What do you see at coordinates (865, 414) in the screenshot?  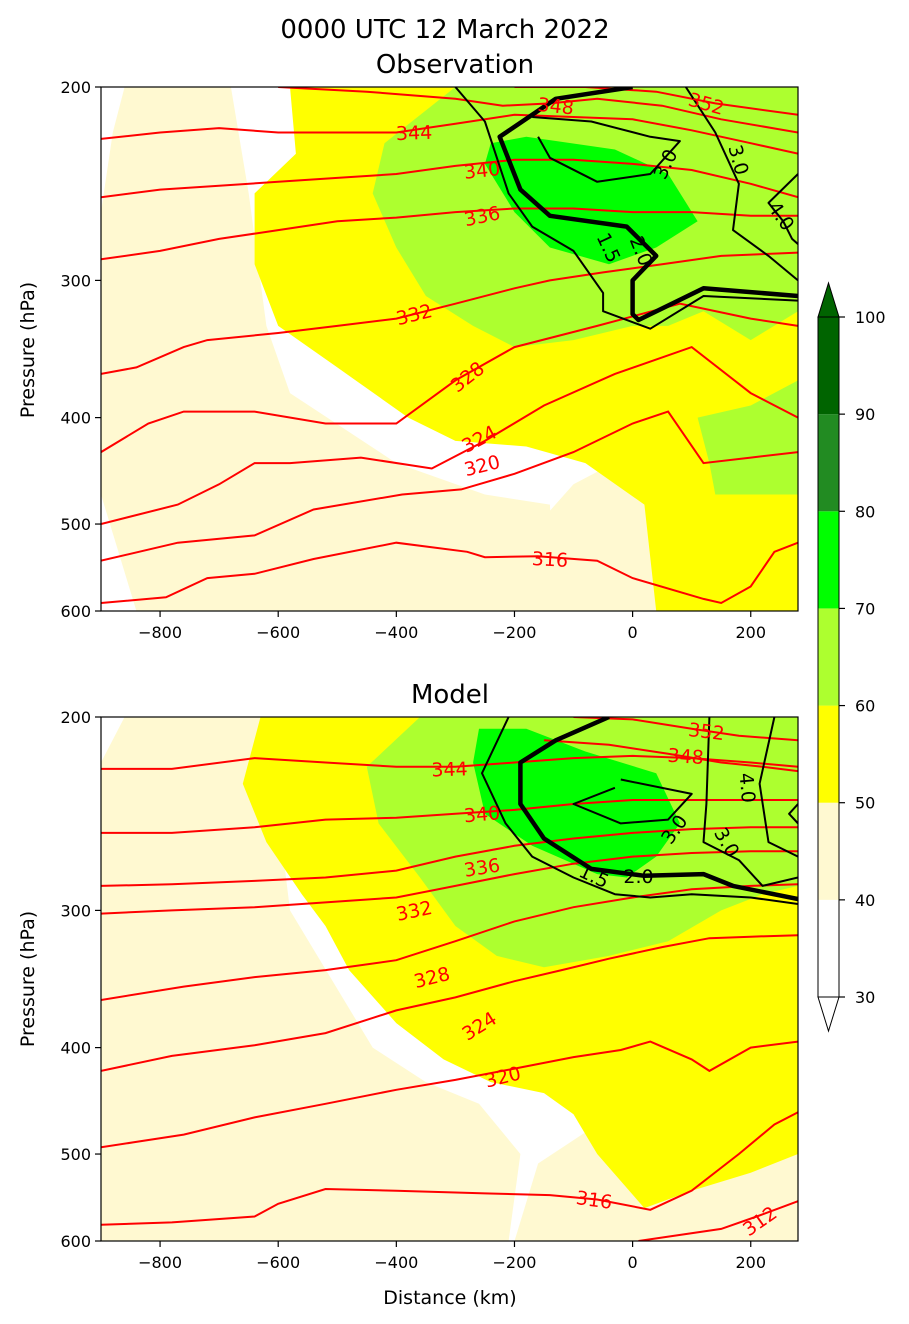 I see `colorbar-tick-label: 90` at bounding box center [865, 414].